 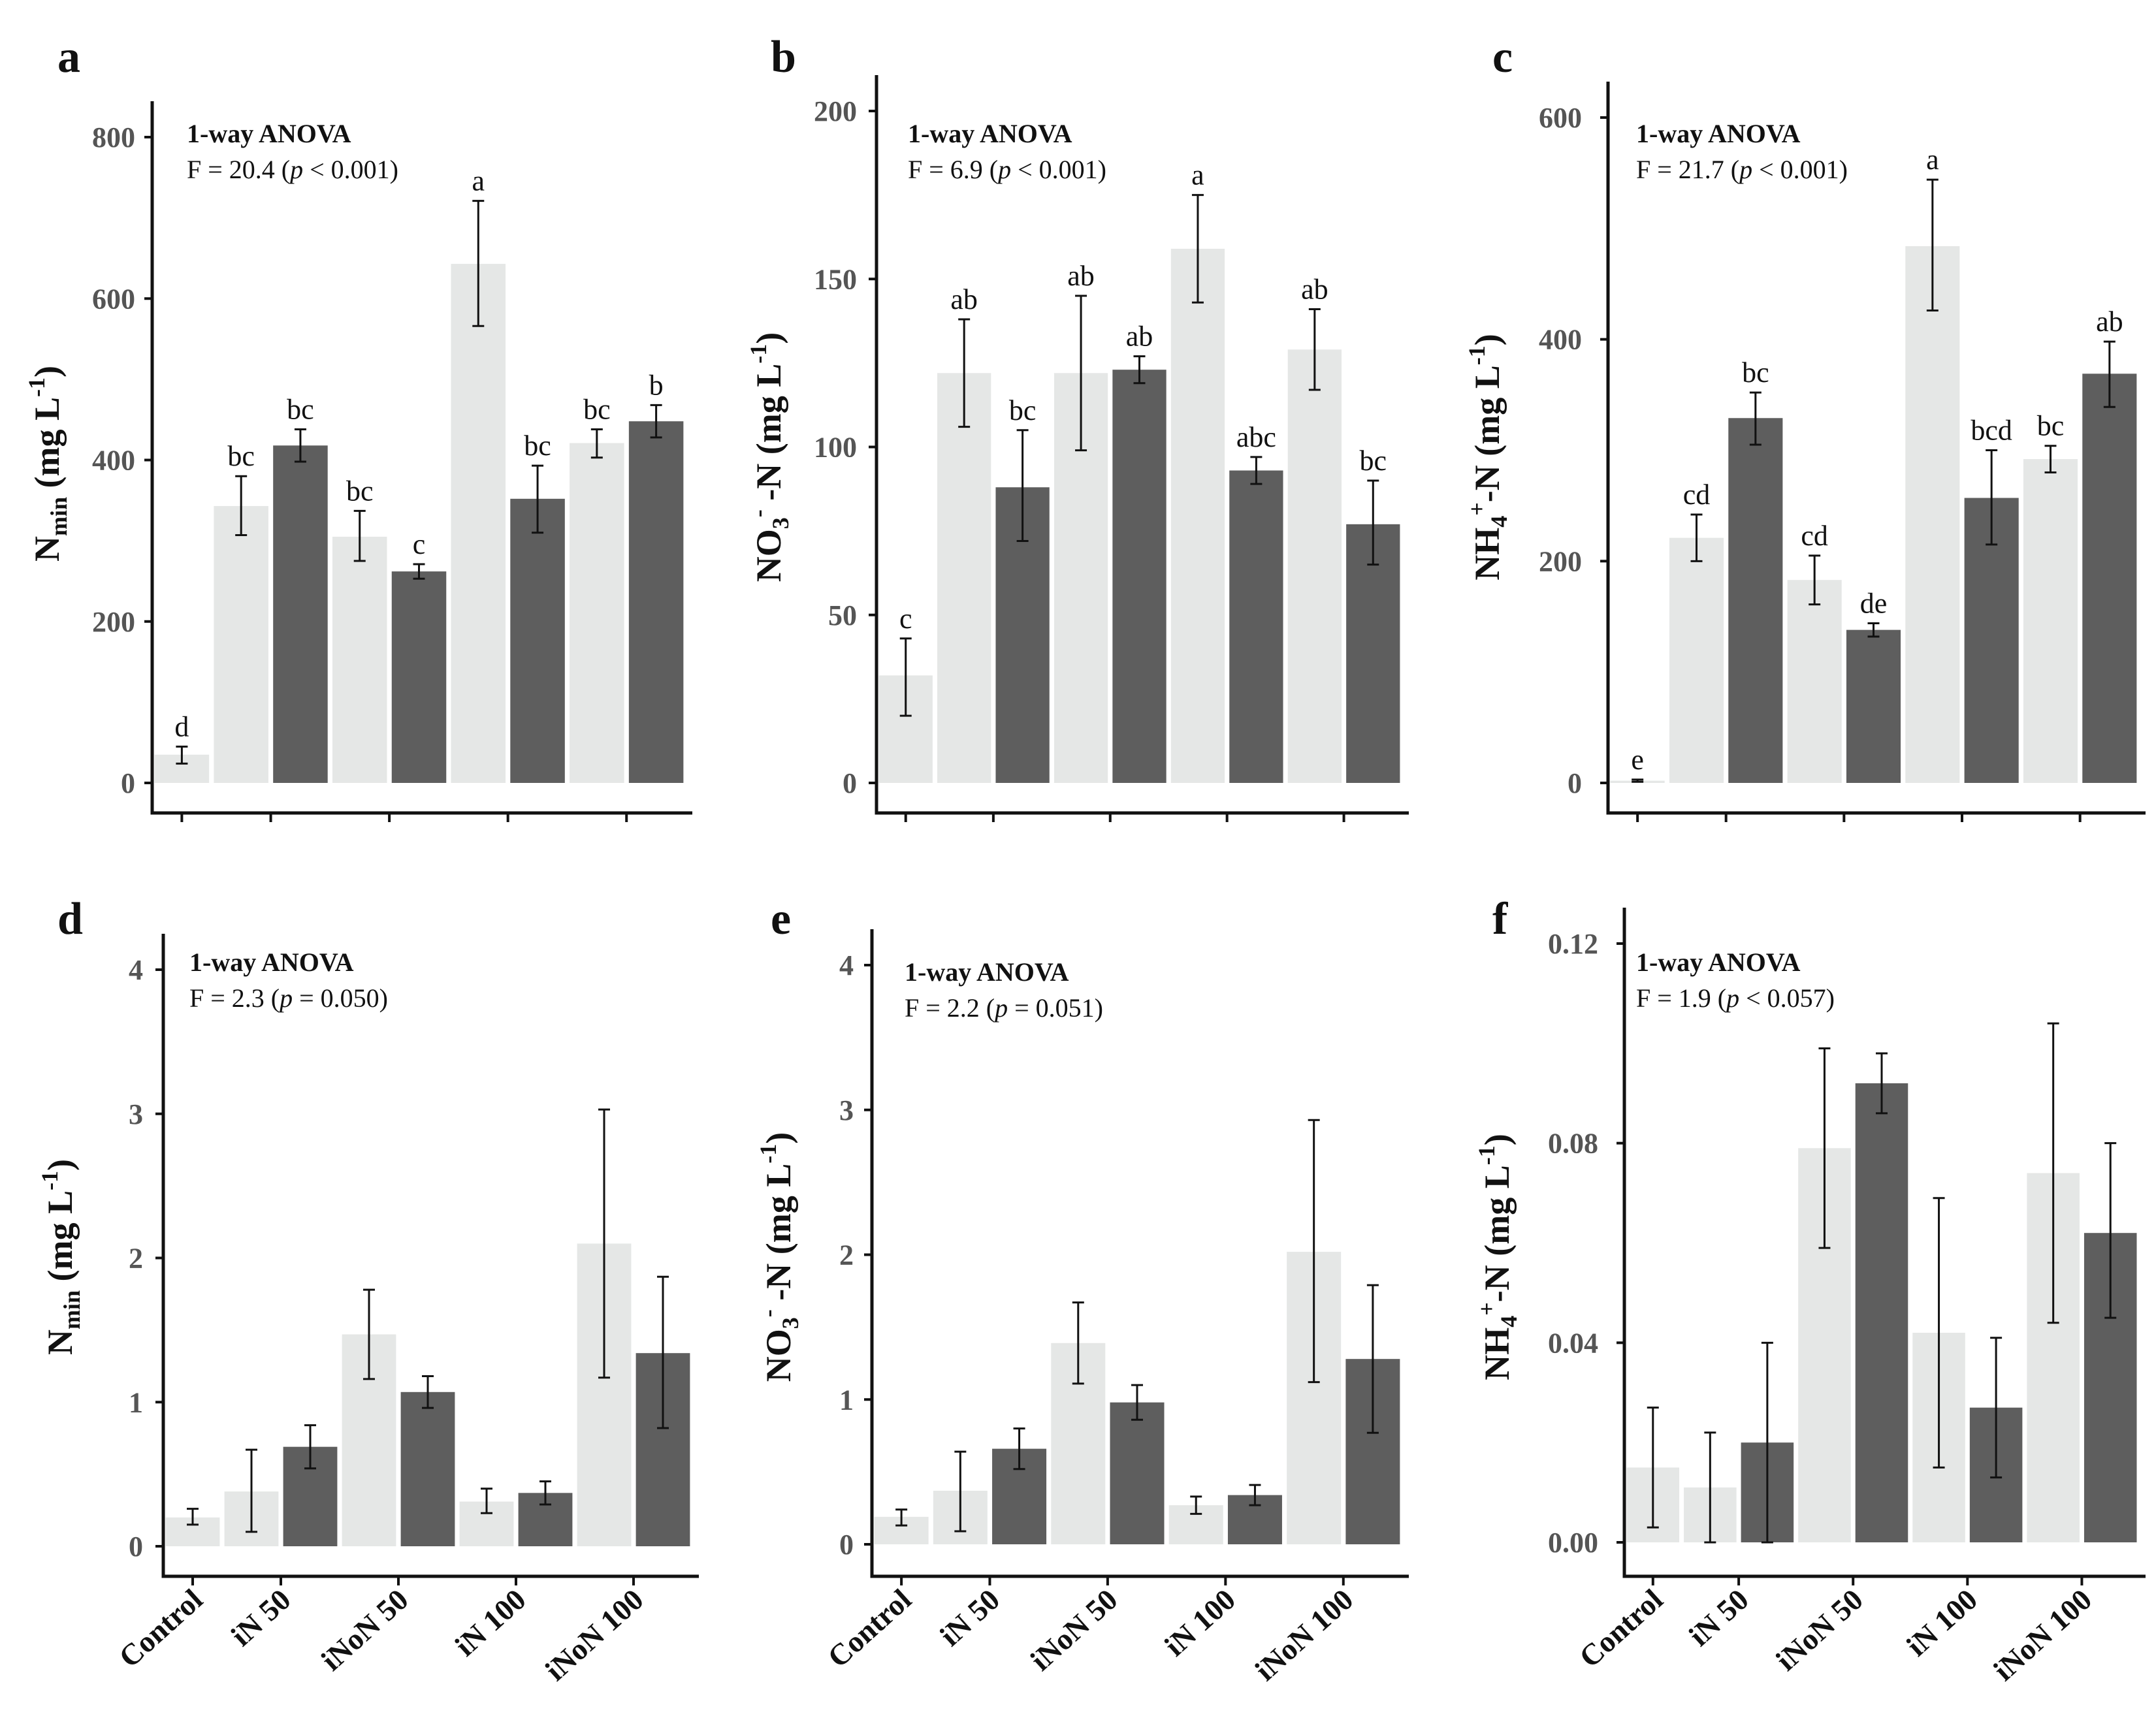 I want to click on y-label-sub: 3, so click(x=781, y=523).